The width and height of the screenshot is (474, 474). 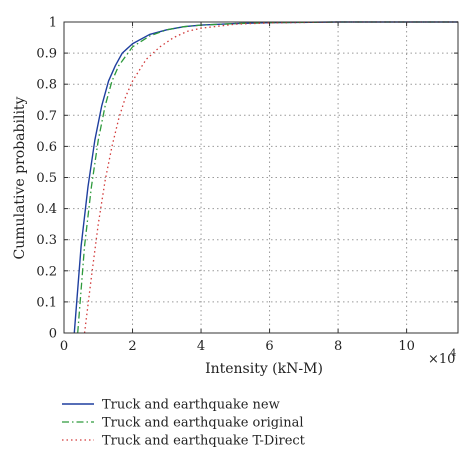 What do you see at coordinates (203, 423) in the screenshot?
I see `legend-label-2: Truck and earthquake original` at bounding box center [203, 423].